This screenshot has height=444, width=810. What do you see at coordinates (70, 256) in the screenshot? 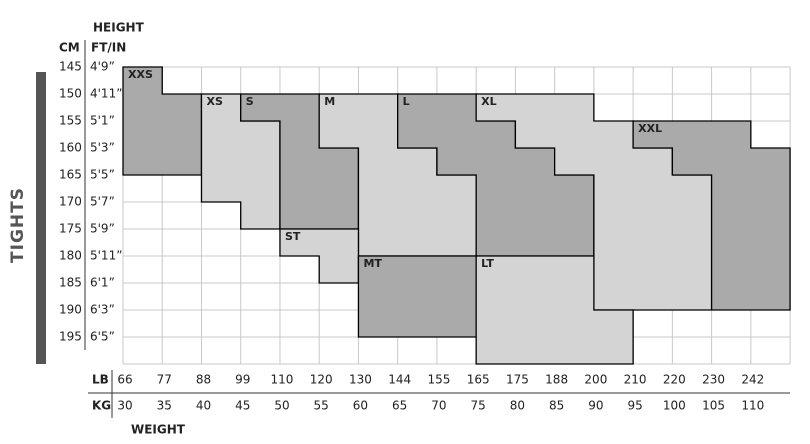
I see `height-cm: 180` at bounding box center [70, 256].